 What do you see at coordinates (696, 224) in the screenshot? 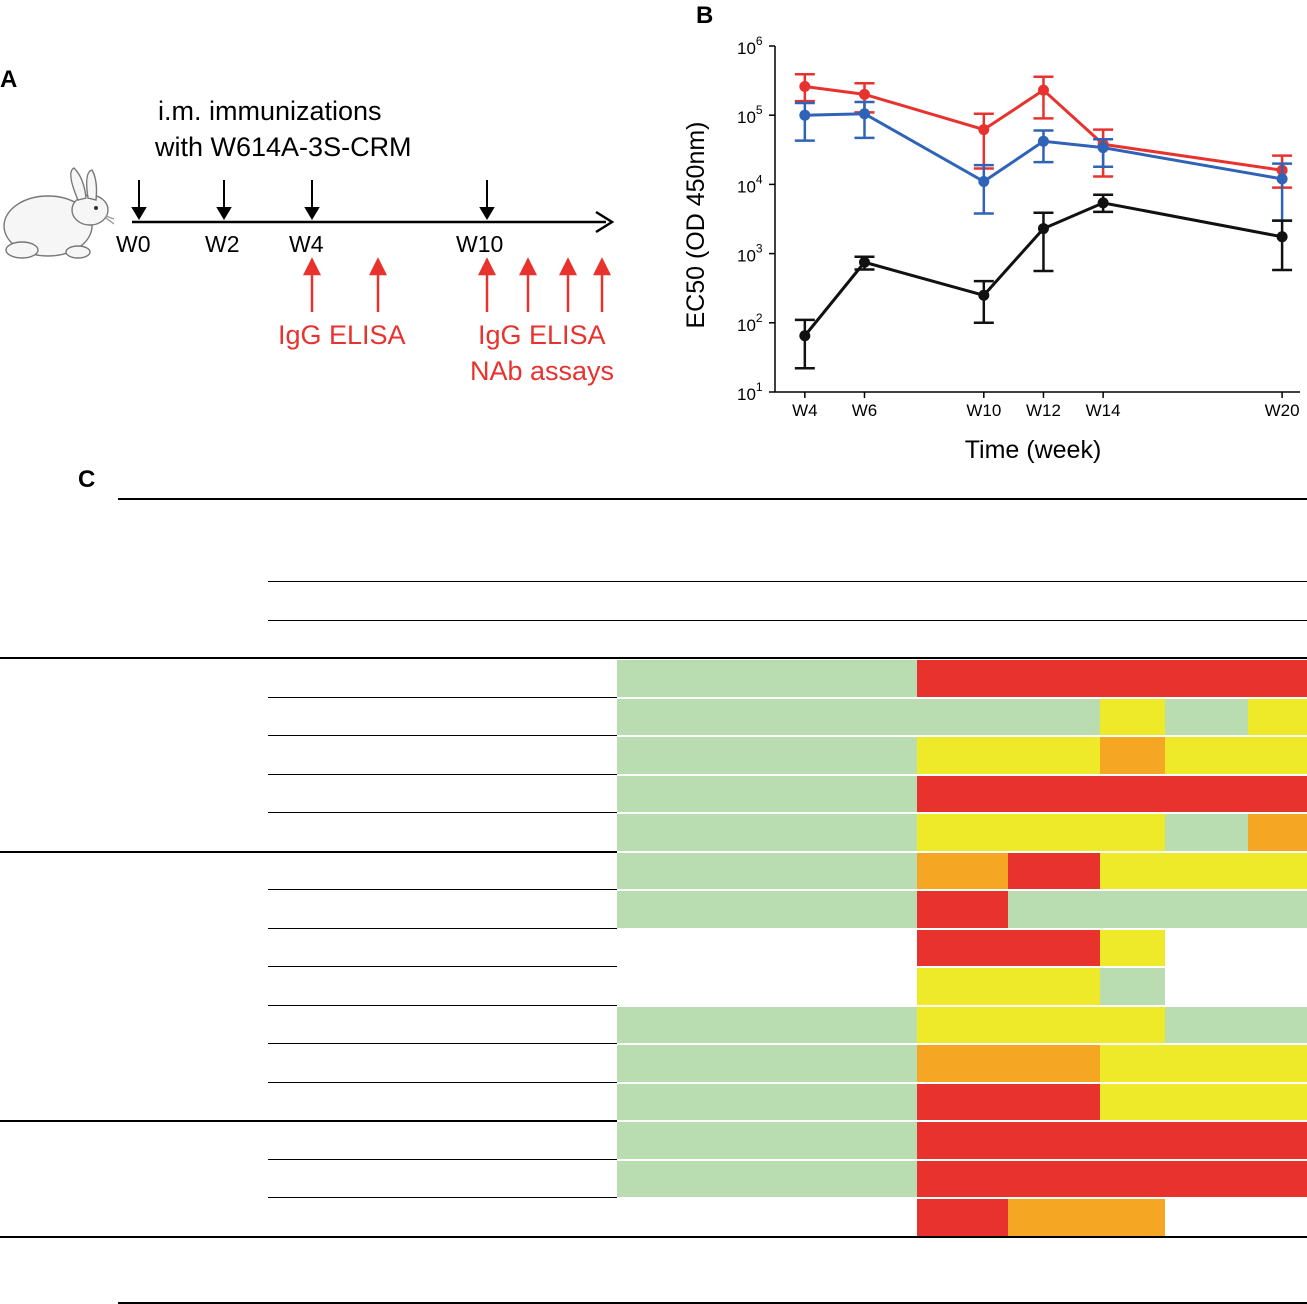
I see `chart-y-label: EC50 (OD 450nm)` at bounding box center [696, 224].